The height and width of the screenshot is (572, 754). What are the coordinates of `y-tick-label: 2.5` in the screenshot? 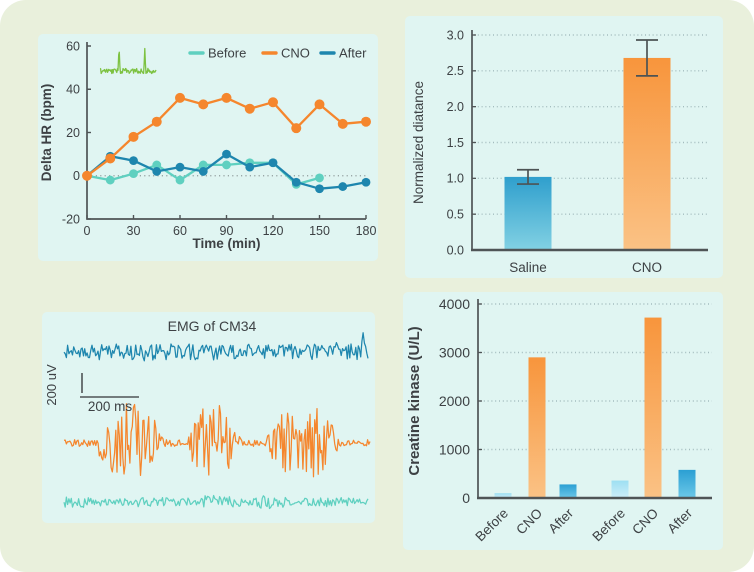 It's located at (455, 71).